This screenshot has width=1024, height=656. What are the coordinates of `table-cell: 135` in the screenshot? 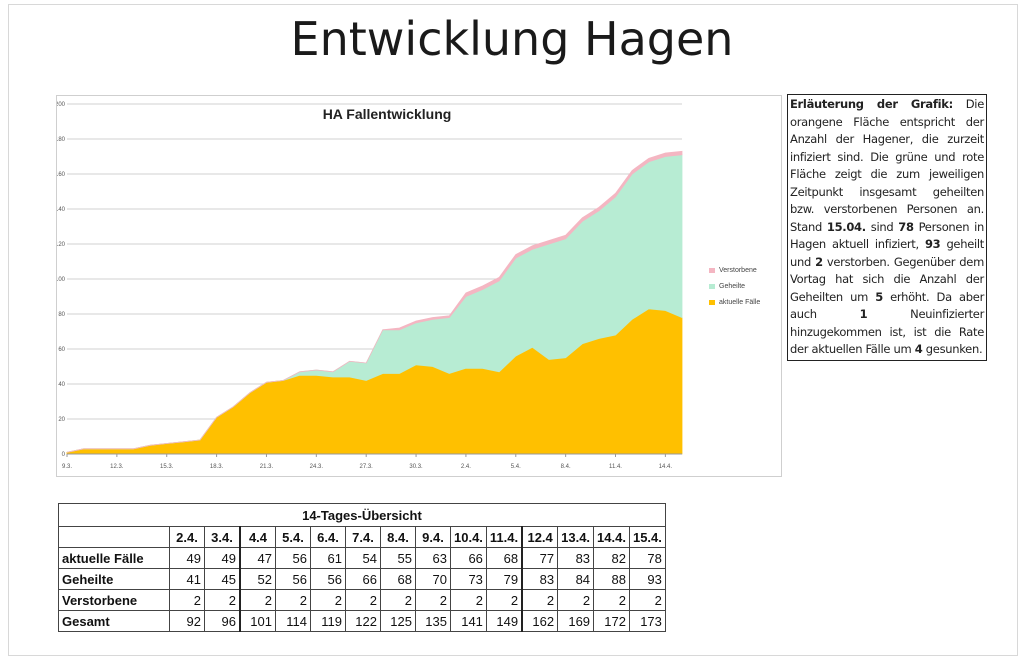 It's located at (433, 621).